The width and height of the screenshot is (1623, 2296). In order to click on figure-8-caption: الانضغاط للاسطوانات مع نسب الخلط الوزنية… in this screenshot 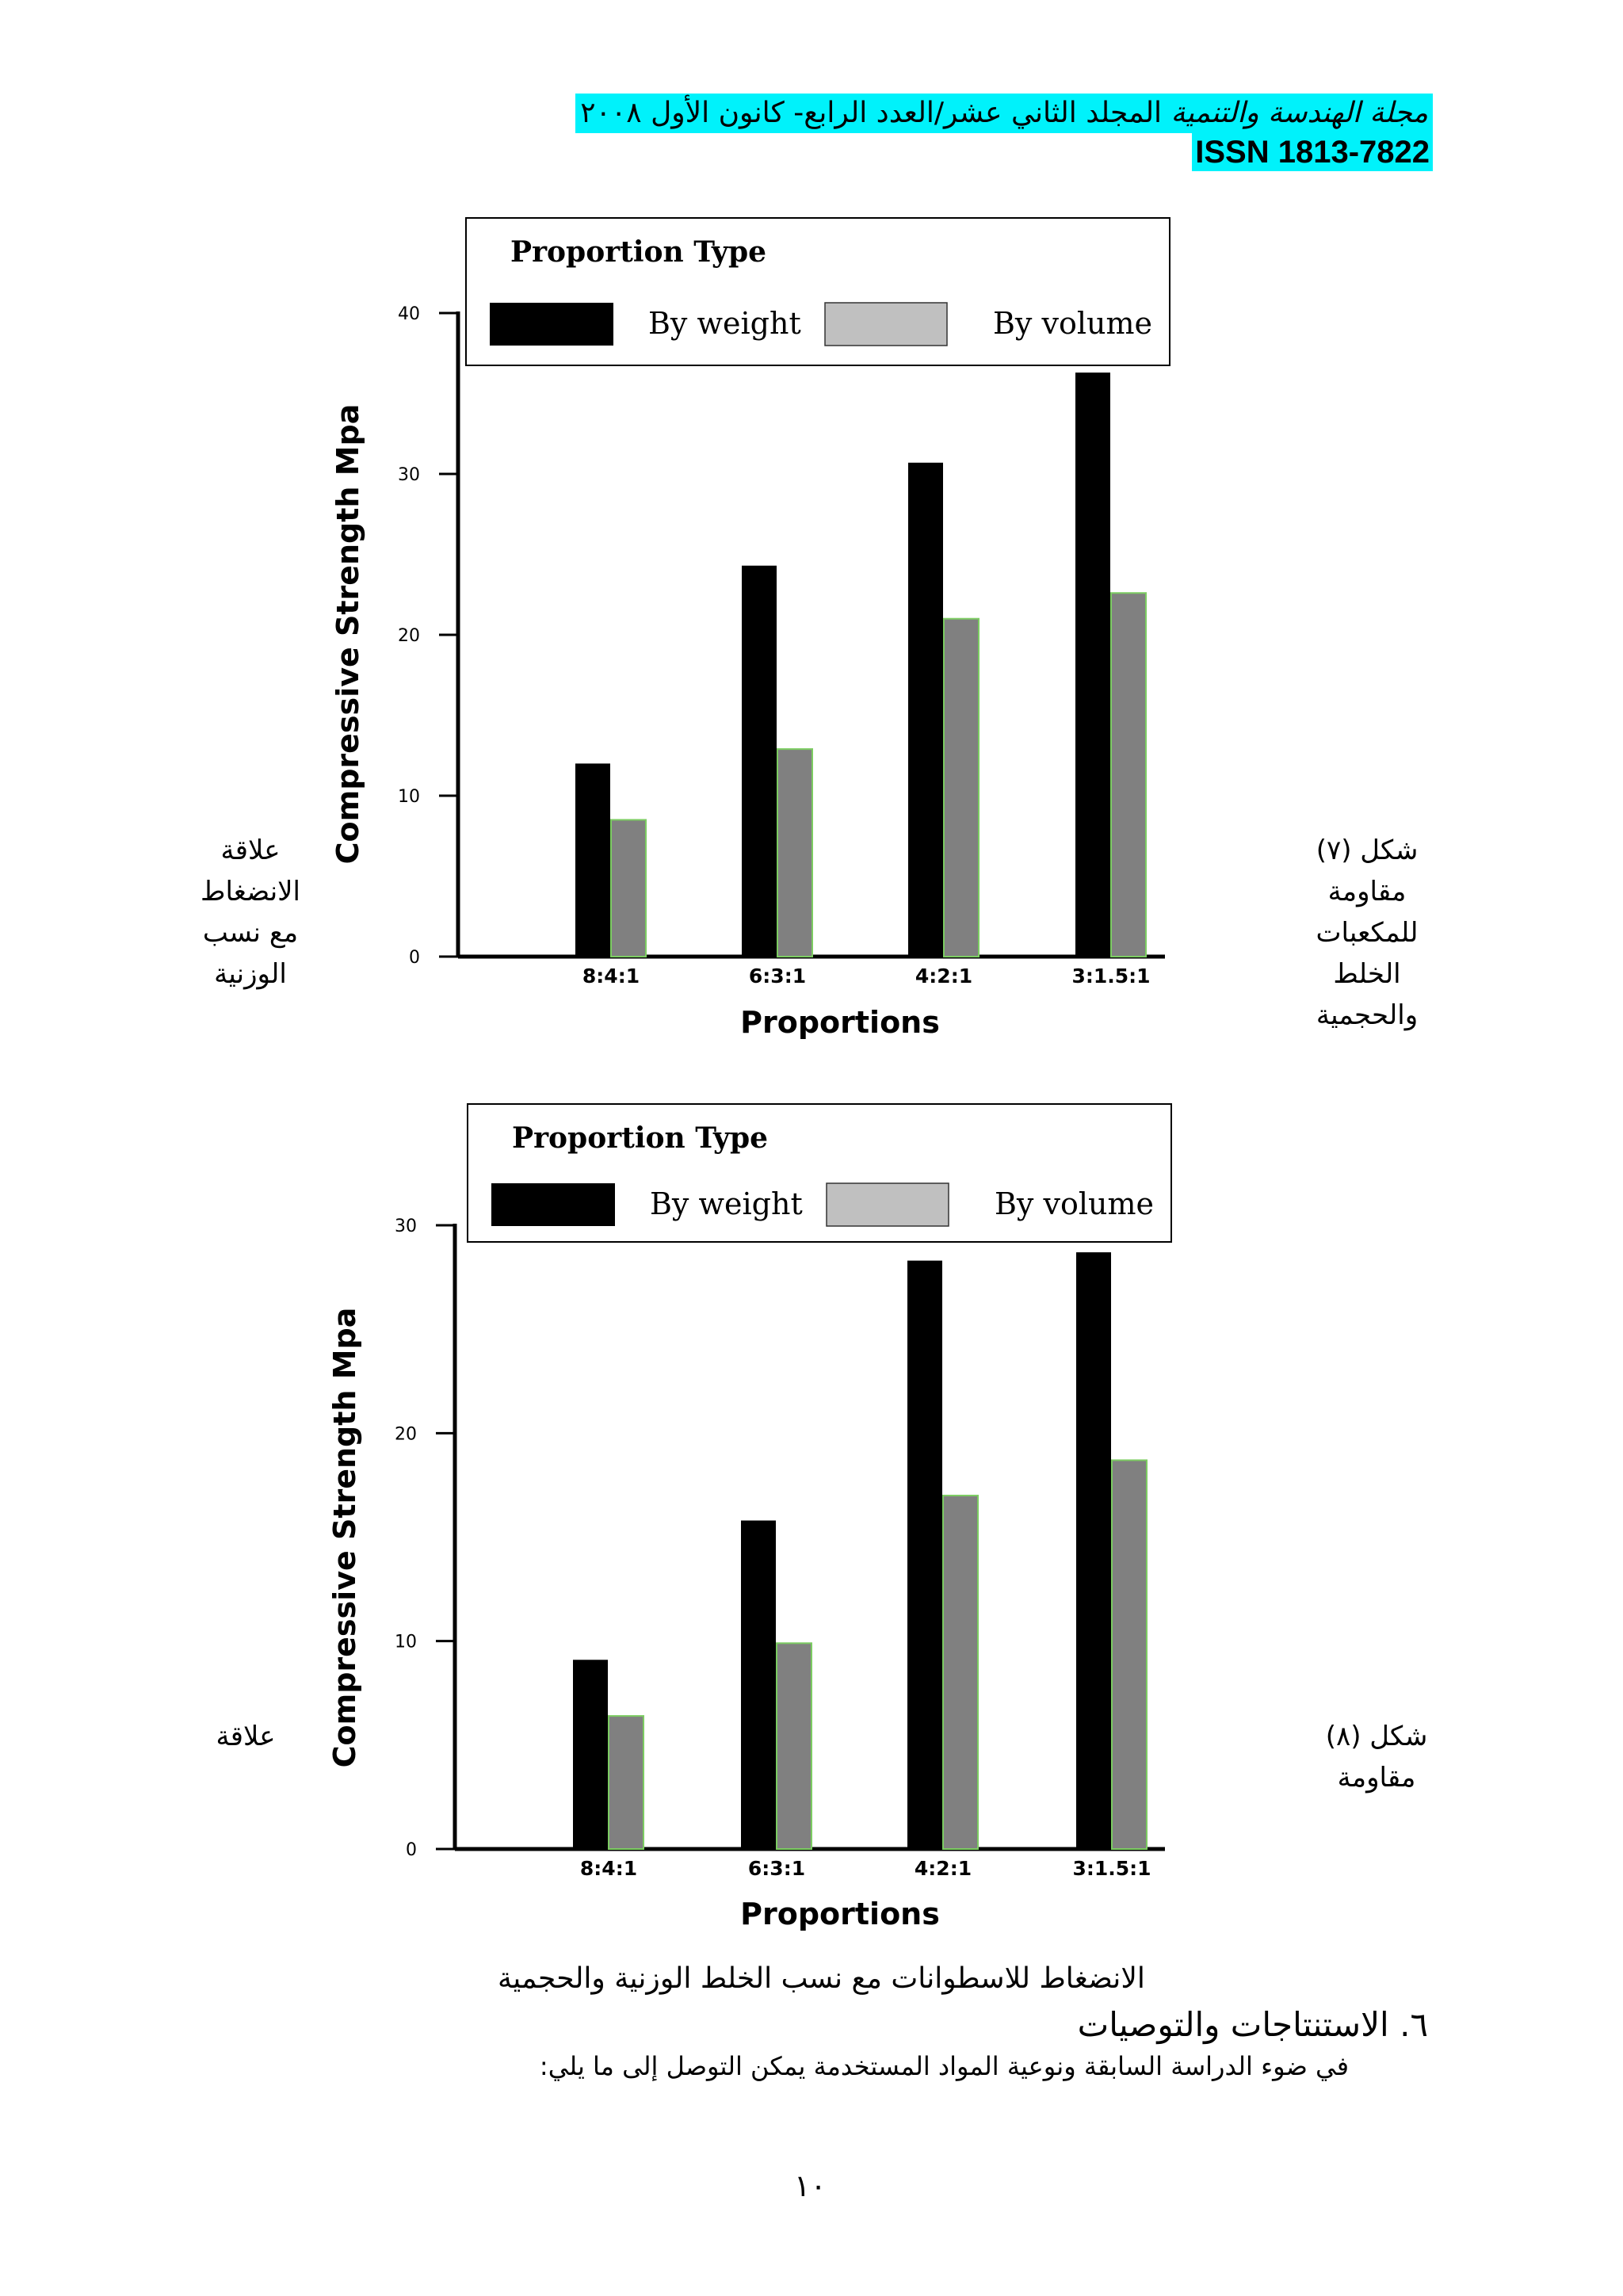, I will do `click(821, 1978)`.